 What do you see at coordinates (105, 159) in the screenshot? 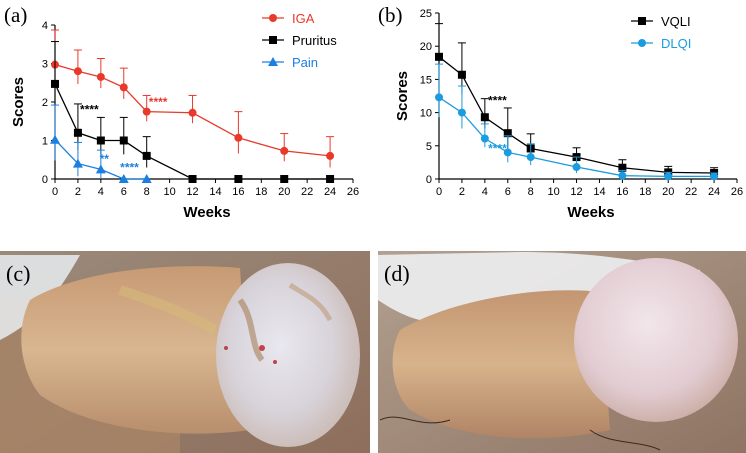
I see `significance-annotation: **` at bounding box center [105, 159].